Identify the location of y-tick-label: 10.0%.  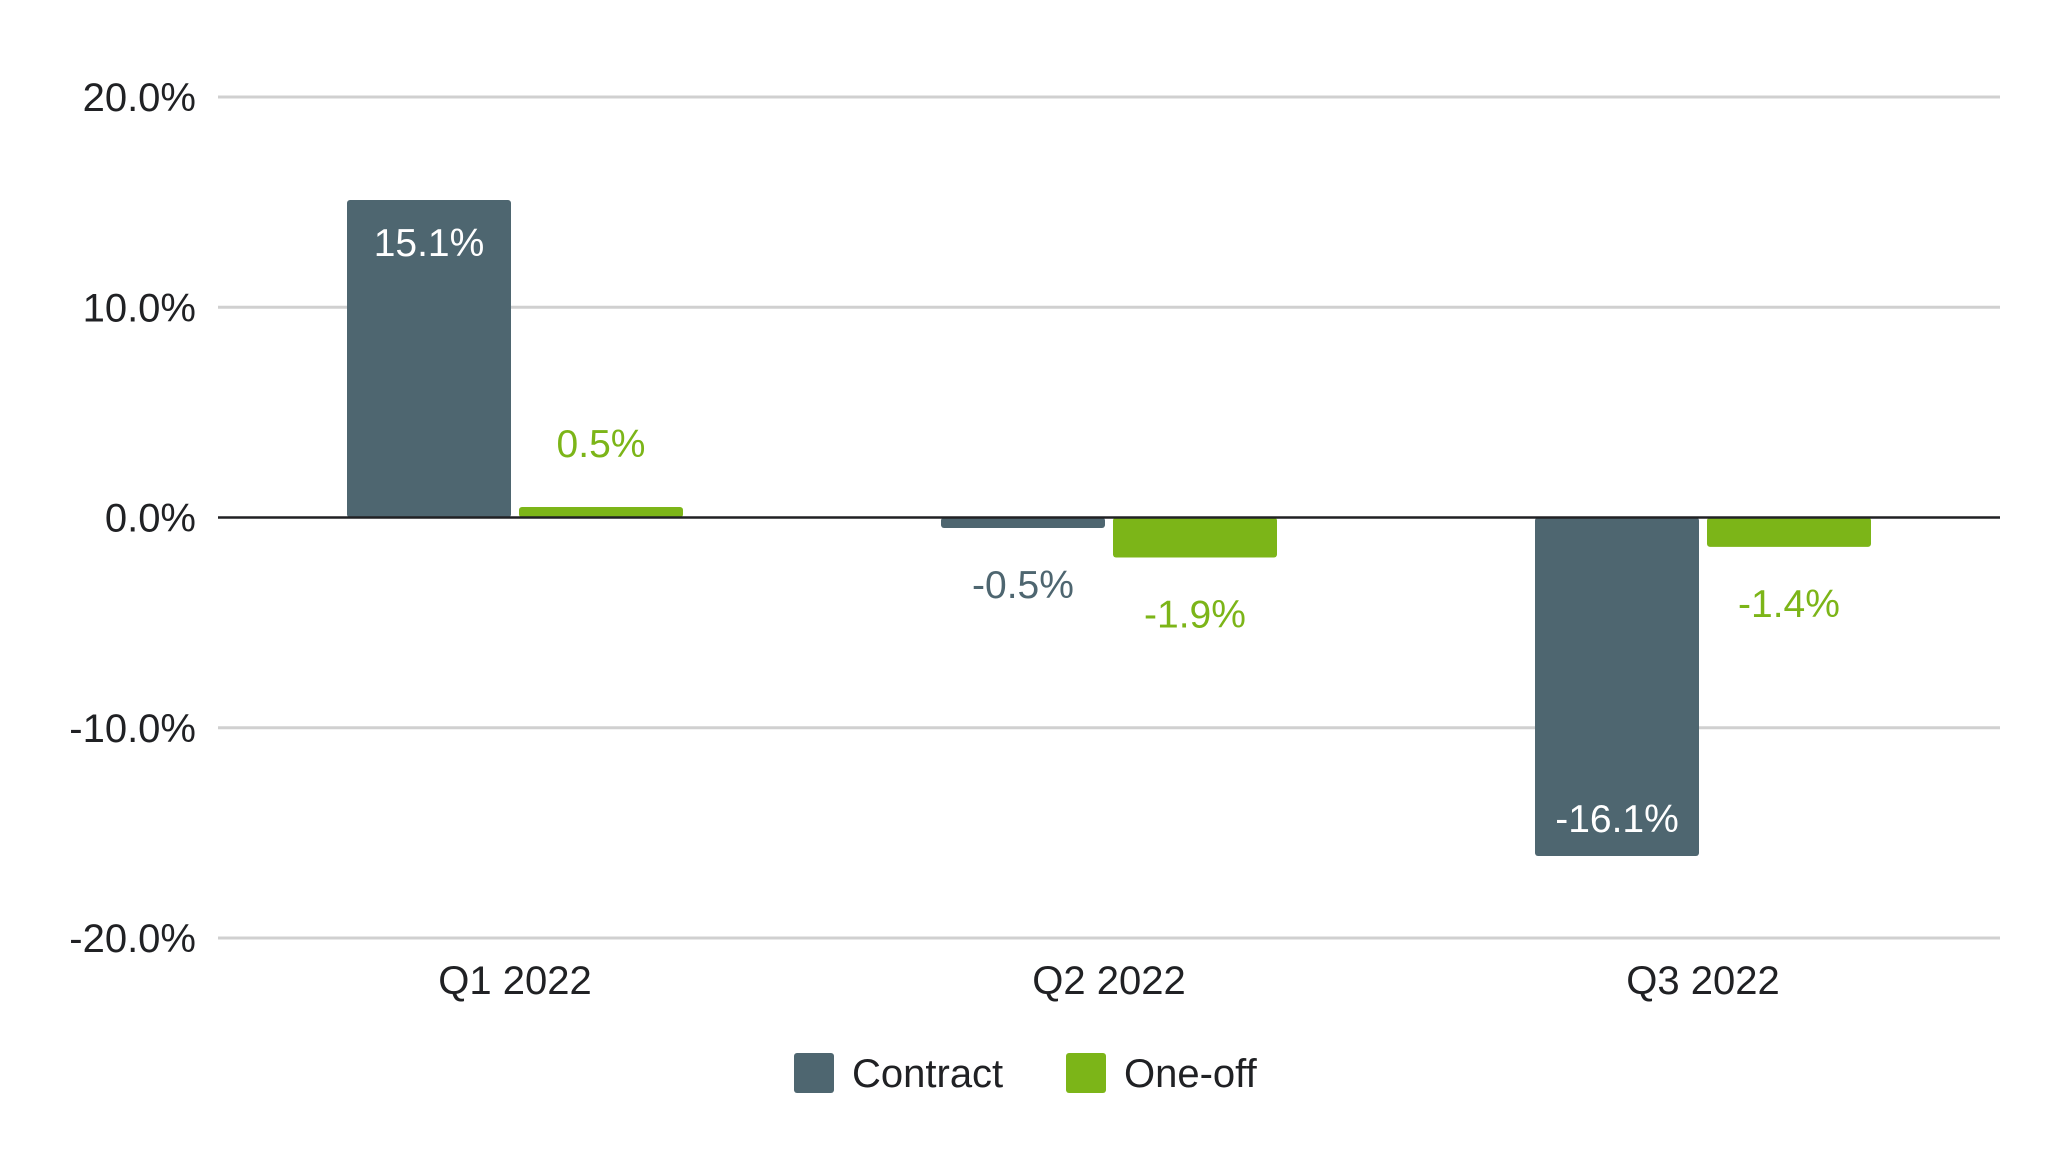
(139, 308).